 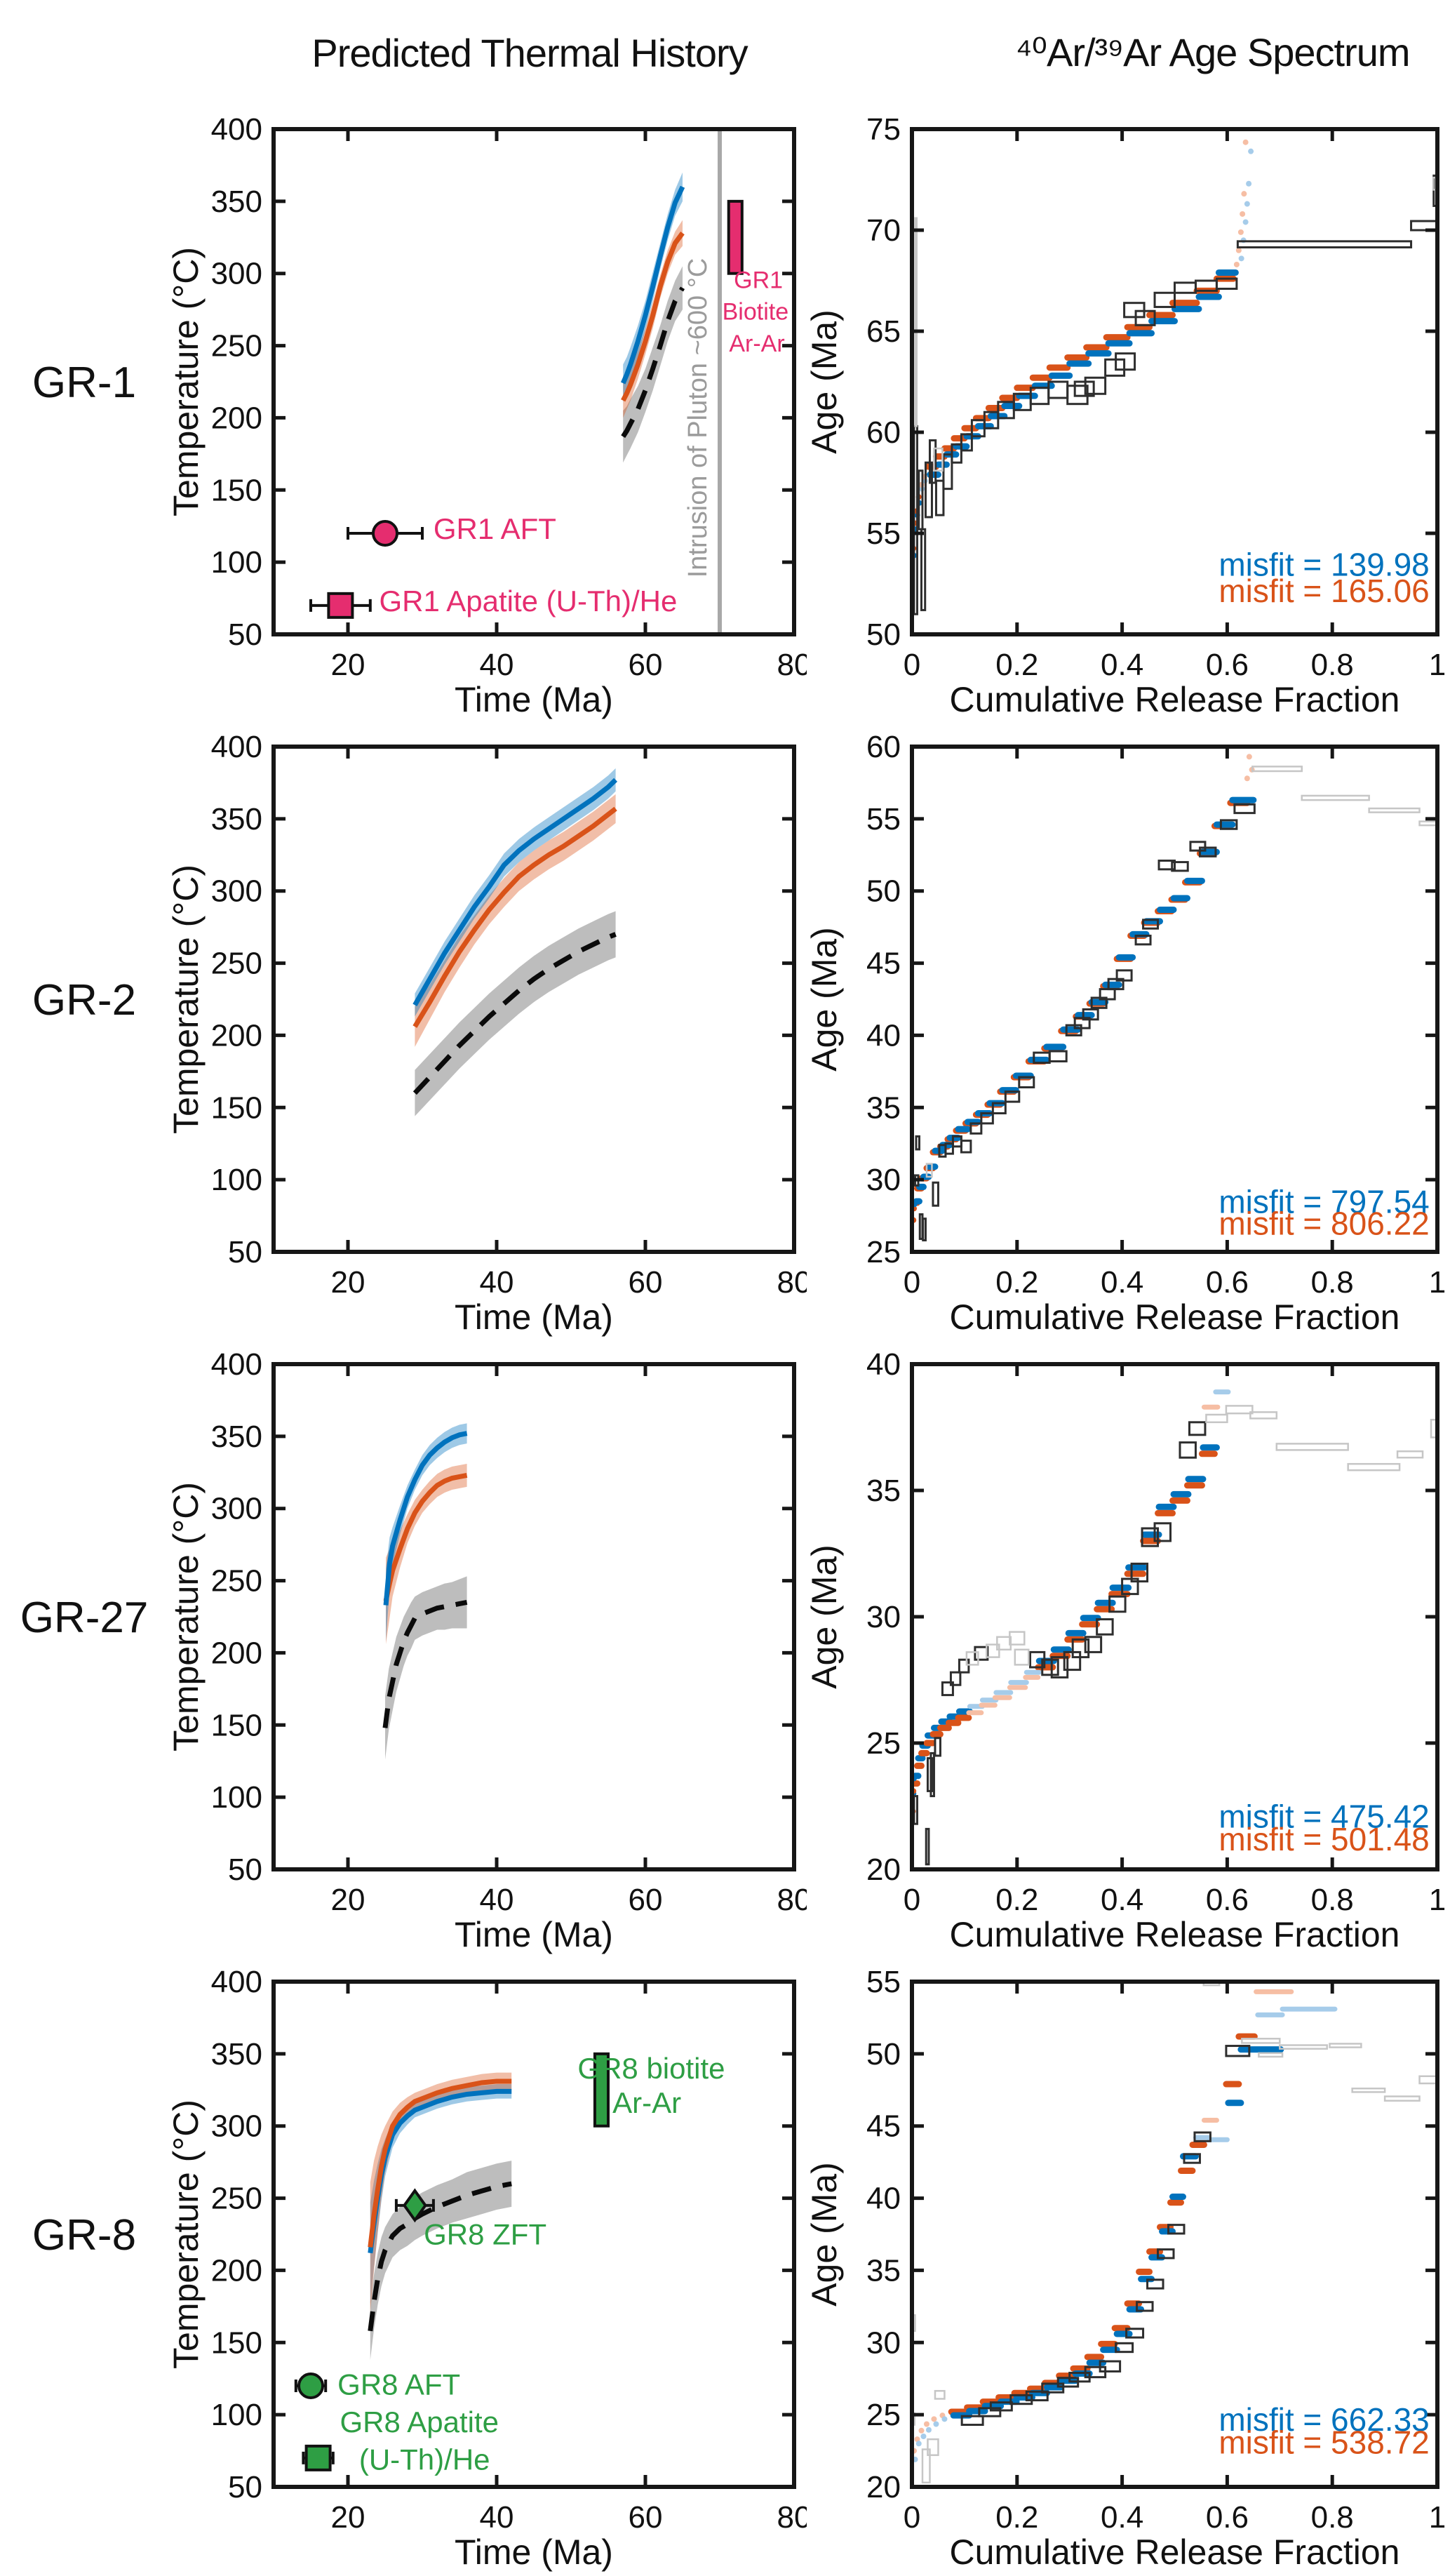 I want to click on left-column-title: Predicted Thermal History, so click(x=529, y=52).